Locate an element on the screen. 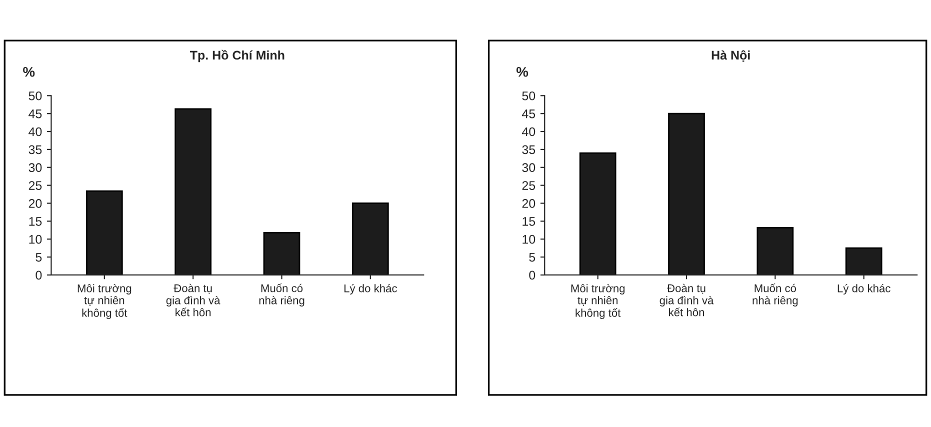 This screenshot has width=931, height=427. chart-title: Tp. Hồ Chí Minh is located at coordinates (237, 56).